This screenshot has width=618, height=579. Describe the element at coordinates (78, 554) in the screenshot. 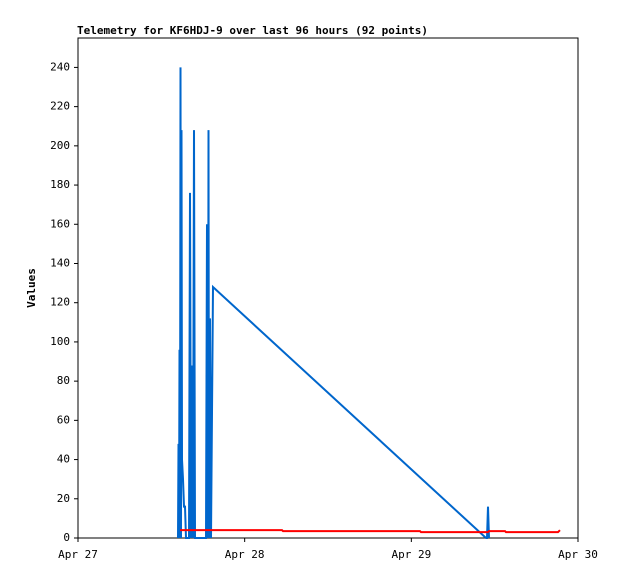

I see `x-tick-label: Apr 27` at that location.